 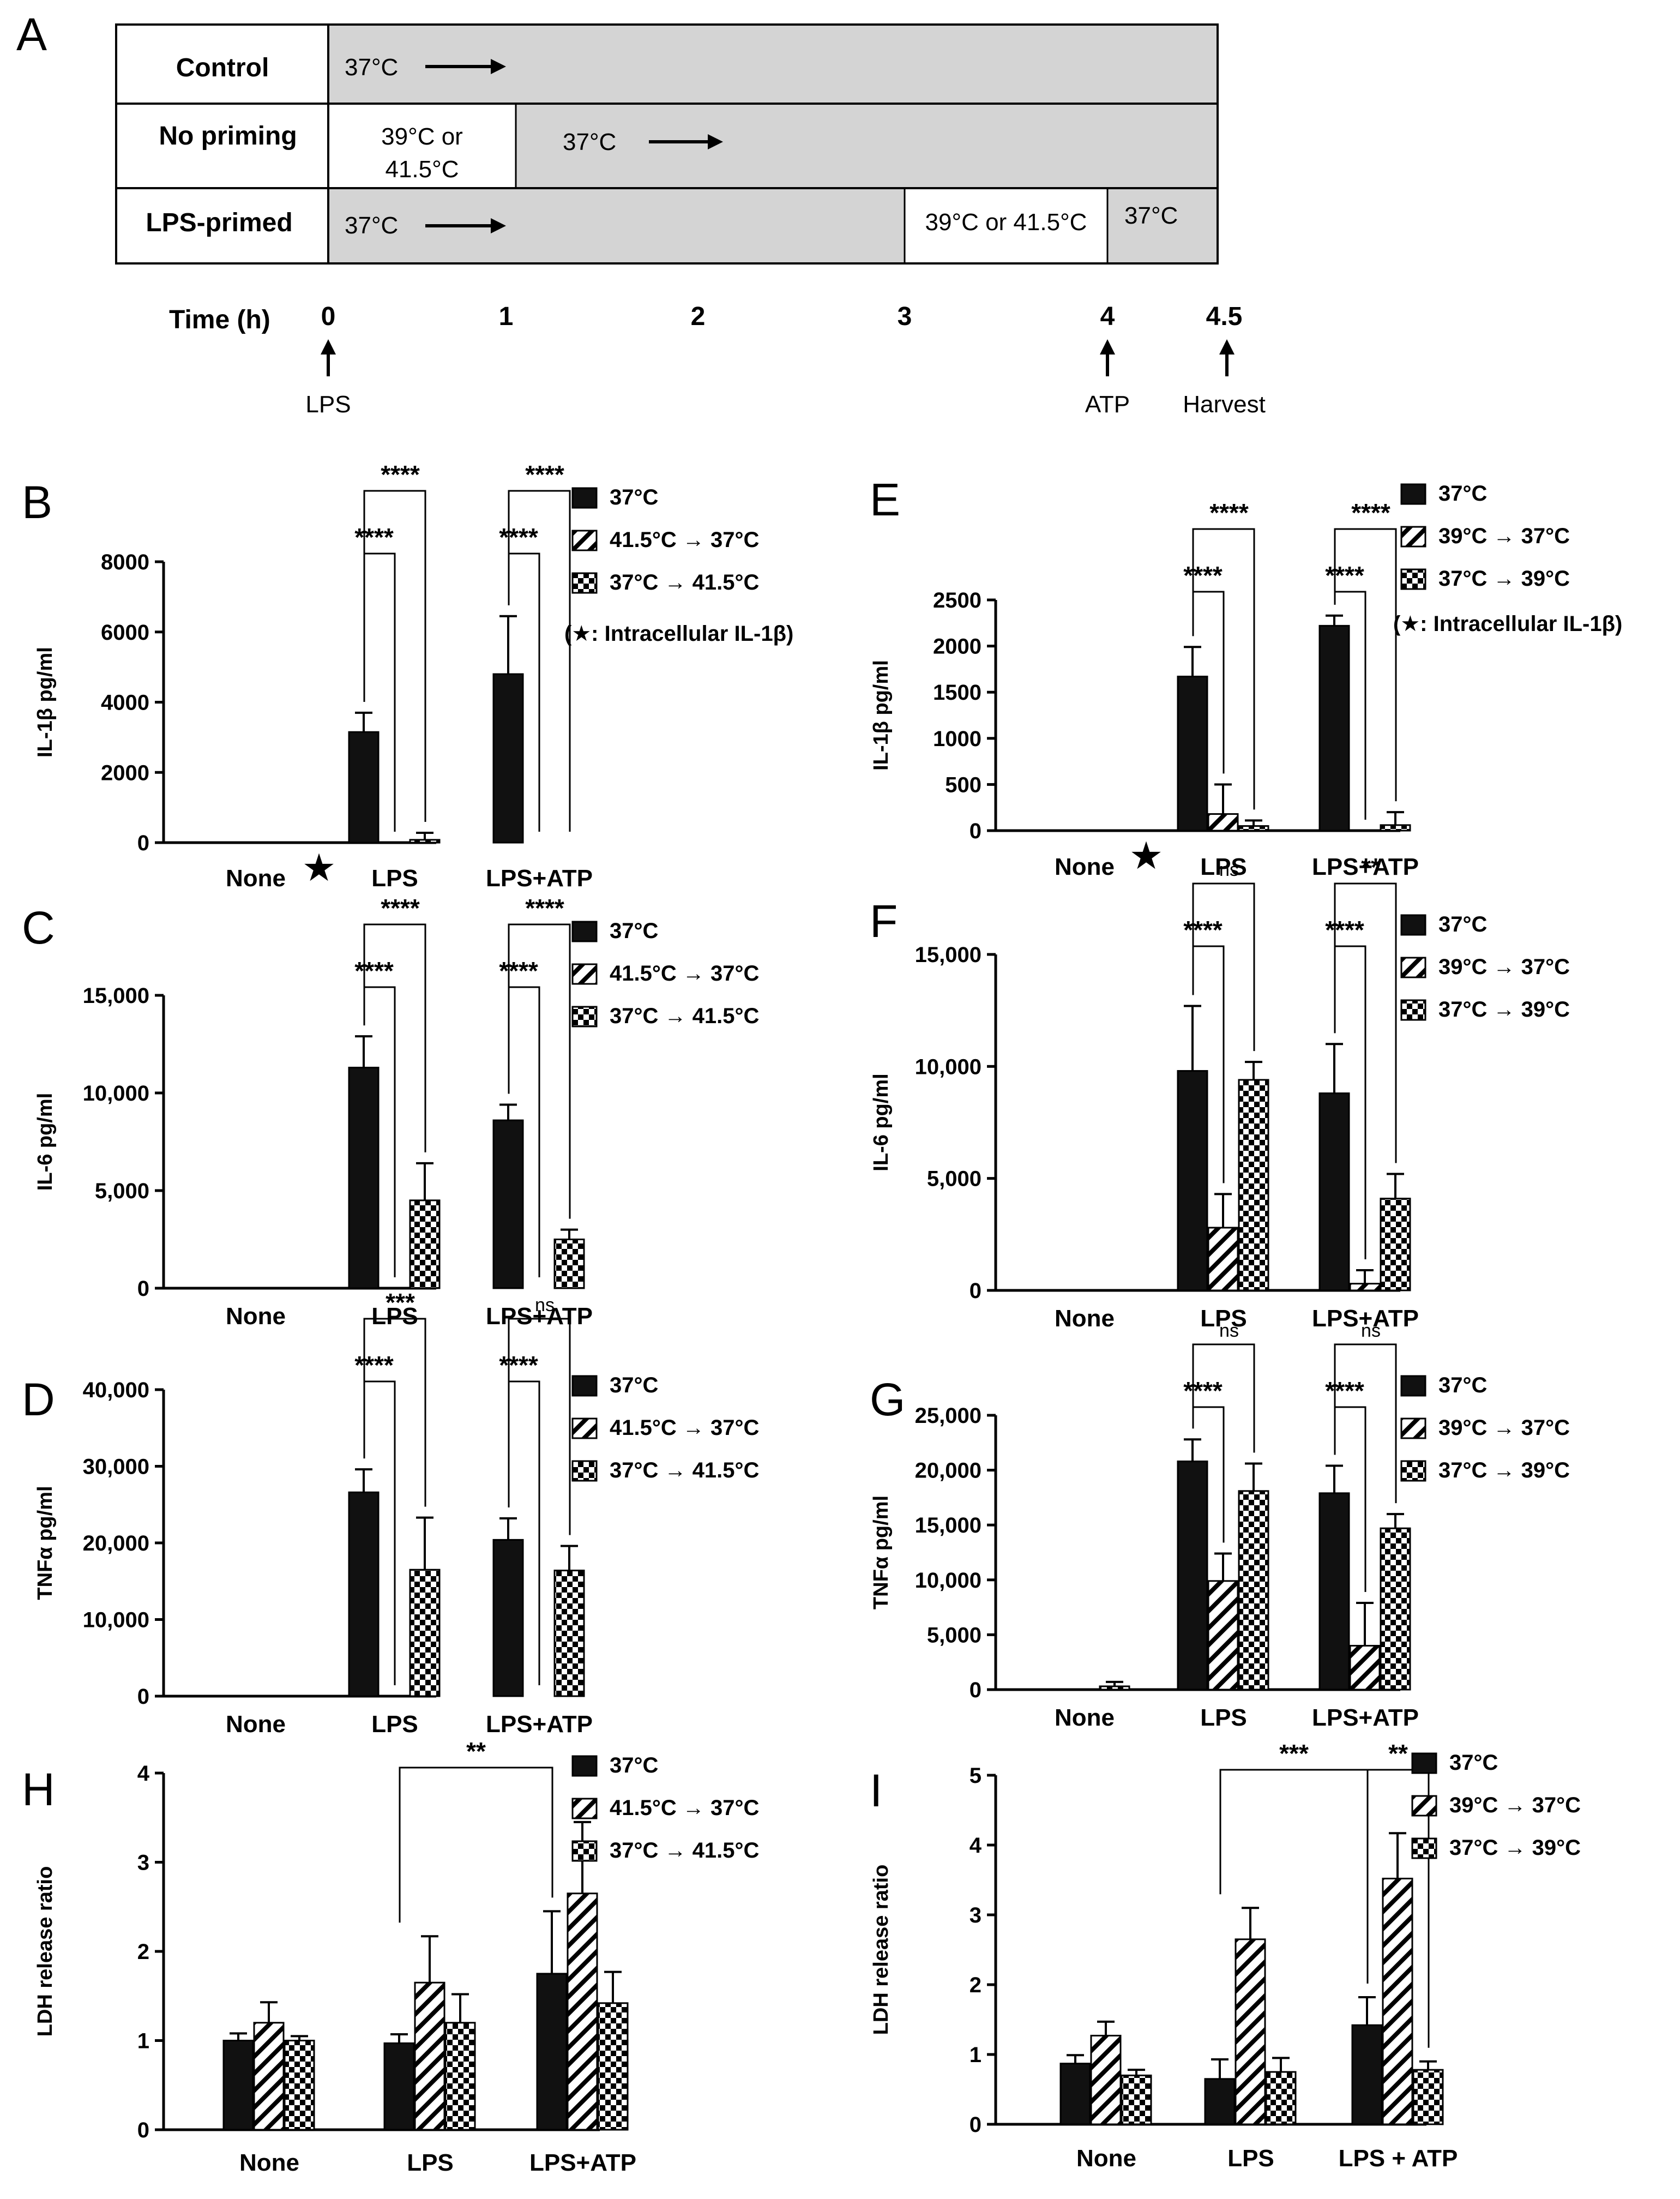 I want to click on no-priming-heat-line1: 39°C or, so click(x=422, y=136).